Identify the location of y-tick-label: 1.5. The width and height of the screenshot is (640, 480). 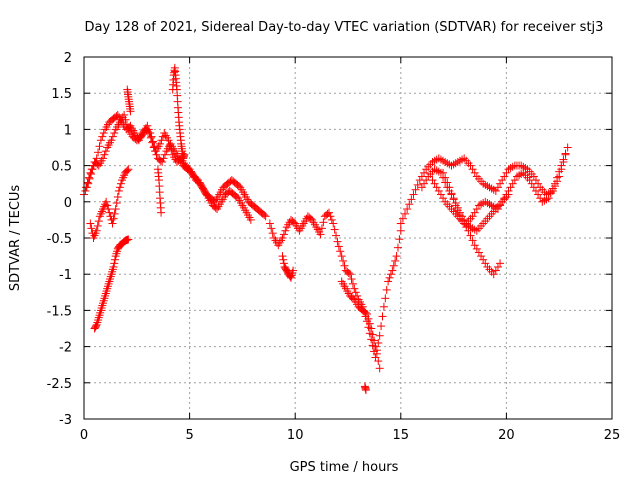
(61, 94).